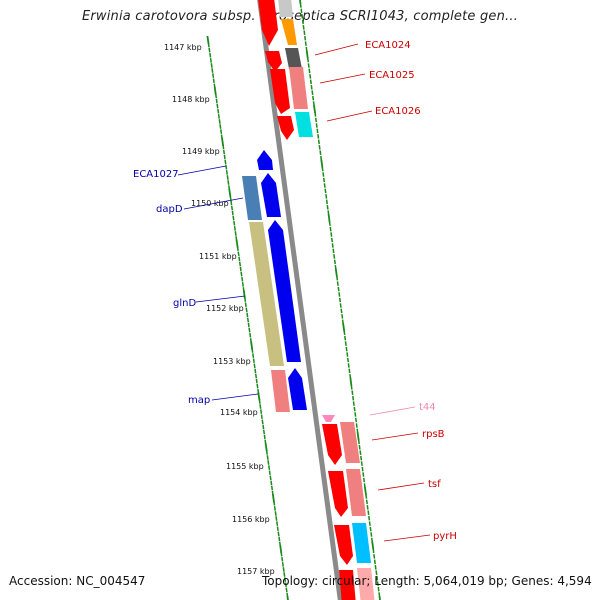  Describe the element at coordinates (191, 99) in the screenshot. I see `tick-label-1148: 1148 kbp` at that location.